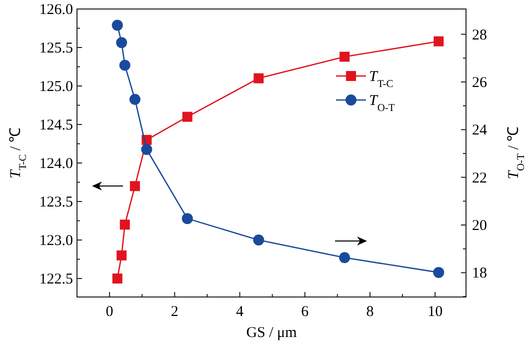  Describe the element at coordinates (56, 202) in the screenshot. I see `y-tick-label: 123.5` at that location.